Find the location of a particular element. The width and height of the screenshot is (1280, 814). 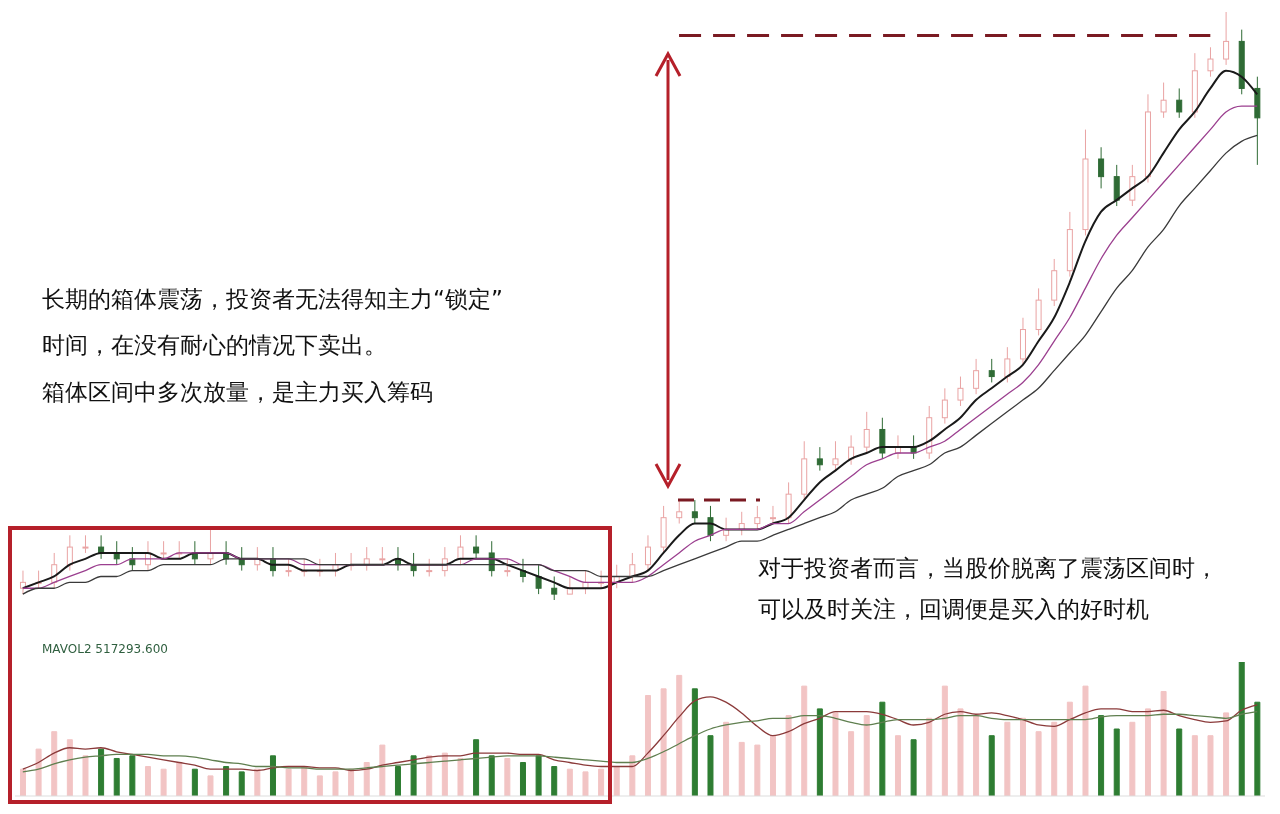

annotation: 可以及时关注，回调便是买入的好时机 is located at coordinates (953, 609).